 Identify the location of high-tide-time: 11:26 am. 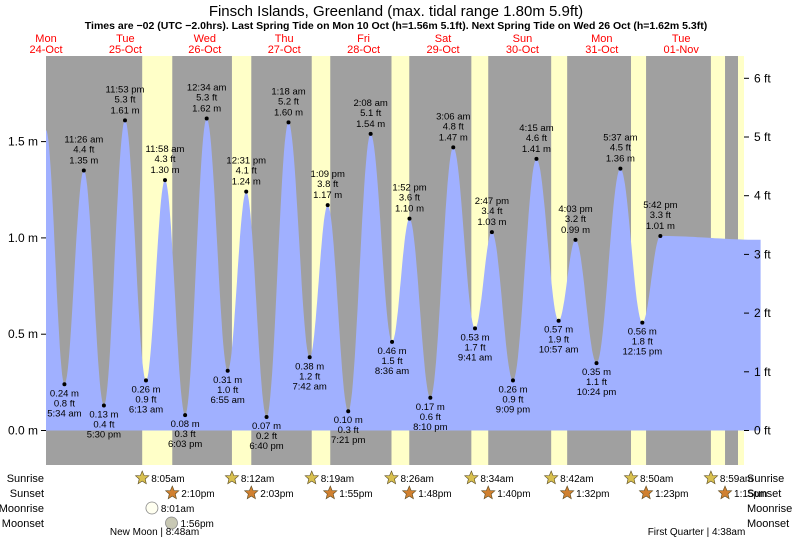
(83, 139).